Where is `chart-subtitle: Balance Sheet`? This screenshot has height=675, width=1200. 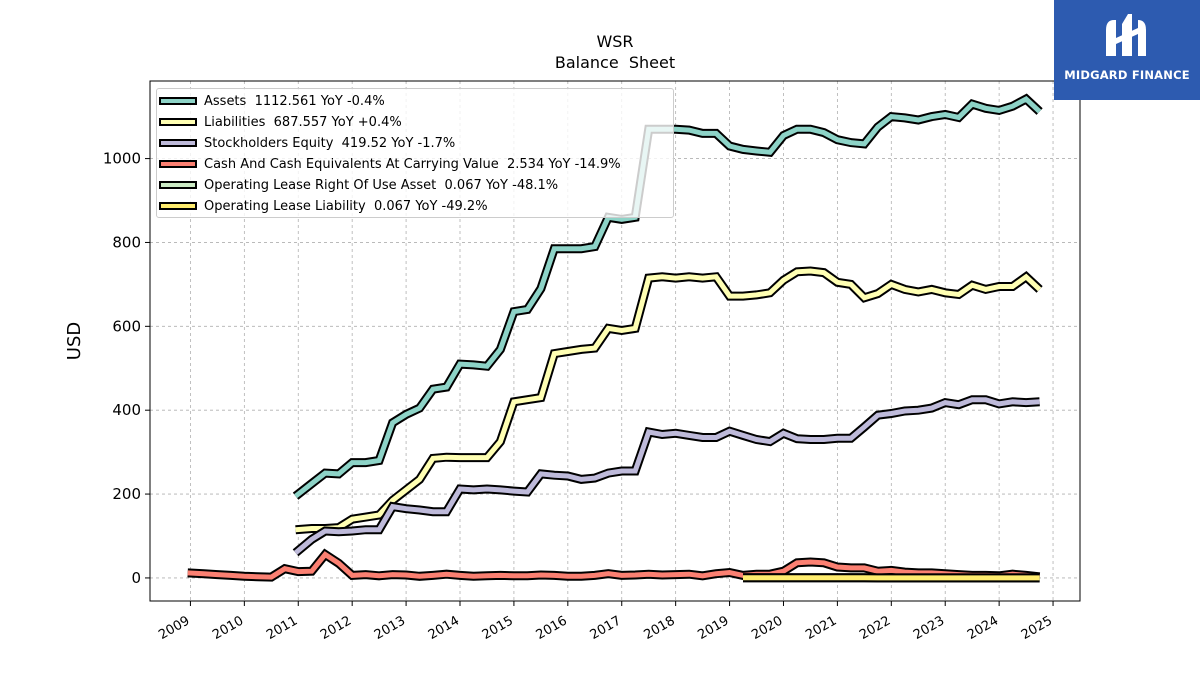 chart-subtitle: Balance Sheet is located at coordinates (615, 62).